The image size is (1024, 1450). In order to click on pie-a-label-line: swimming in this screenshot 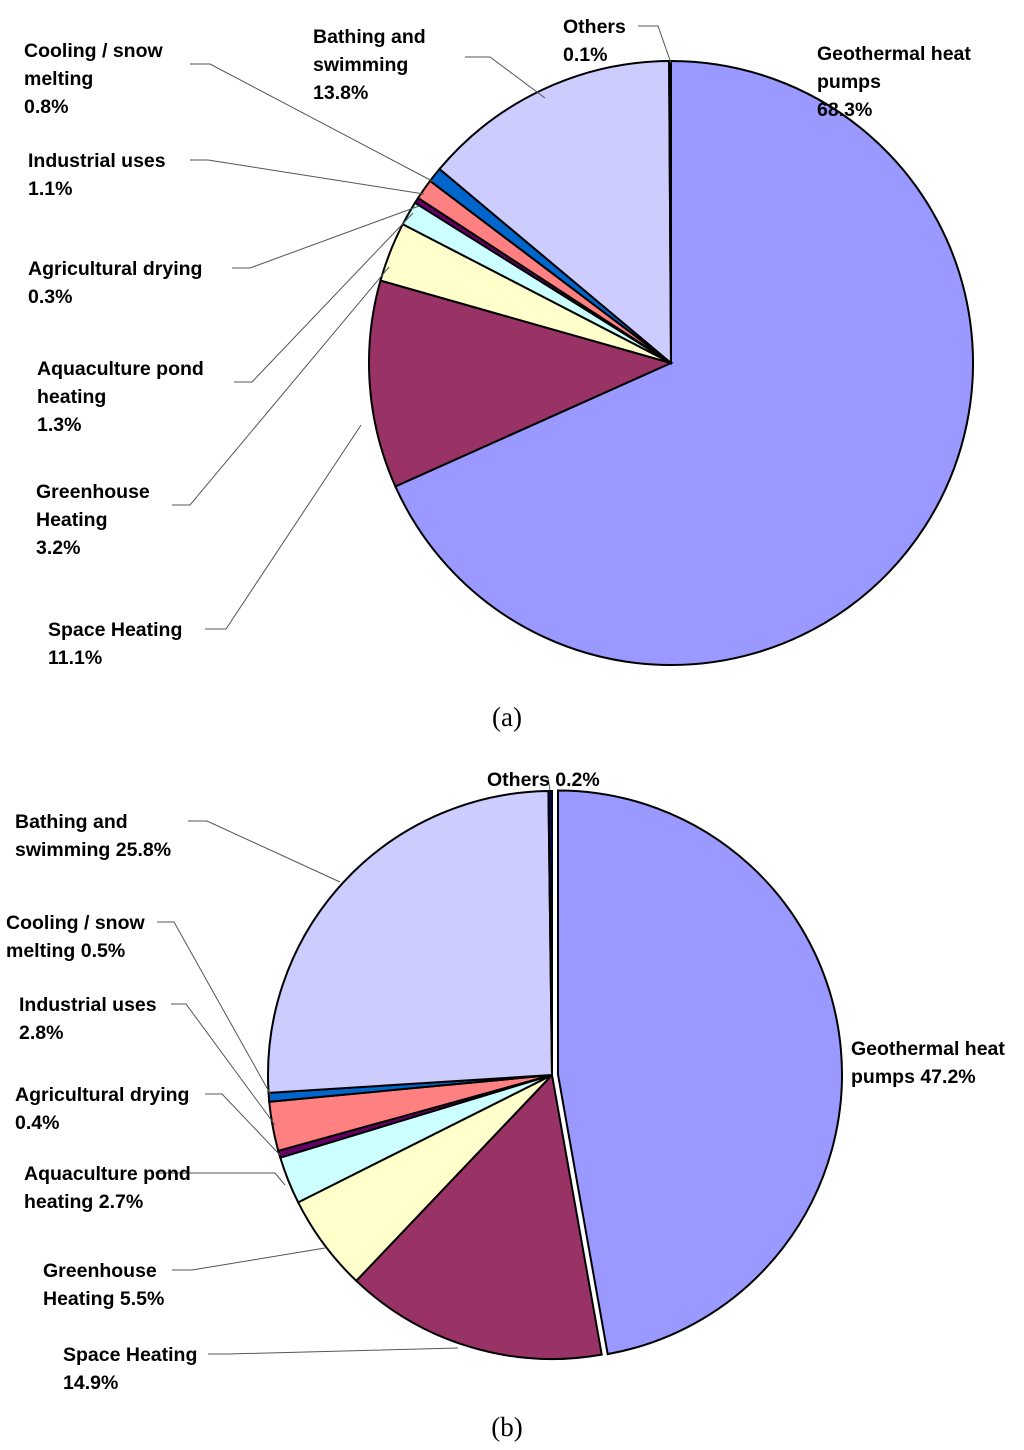, I will do `click(360, 65)`.